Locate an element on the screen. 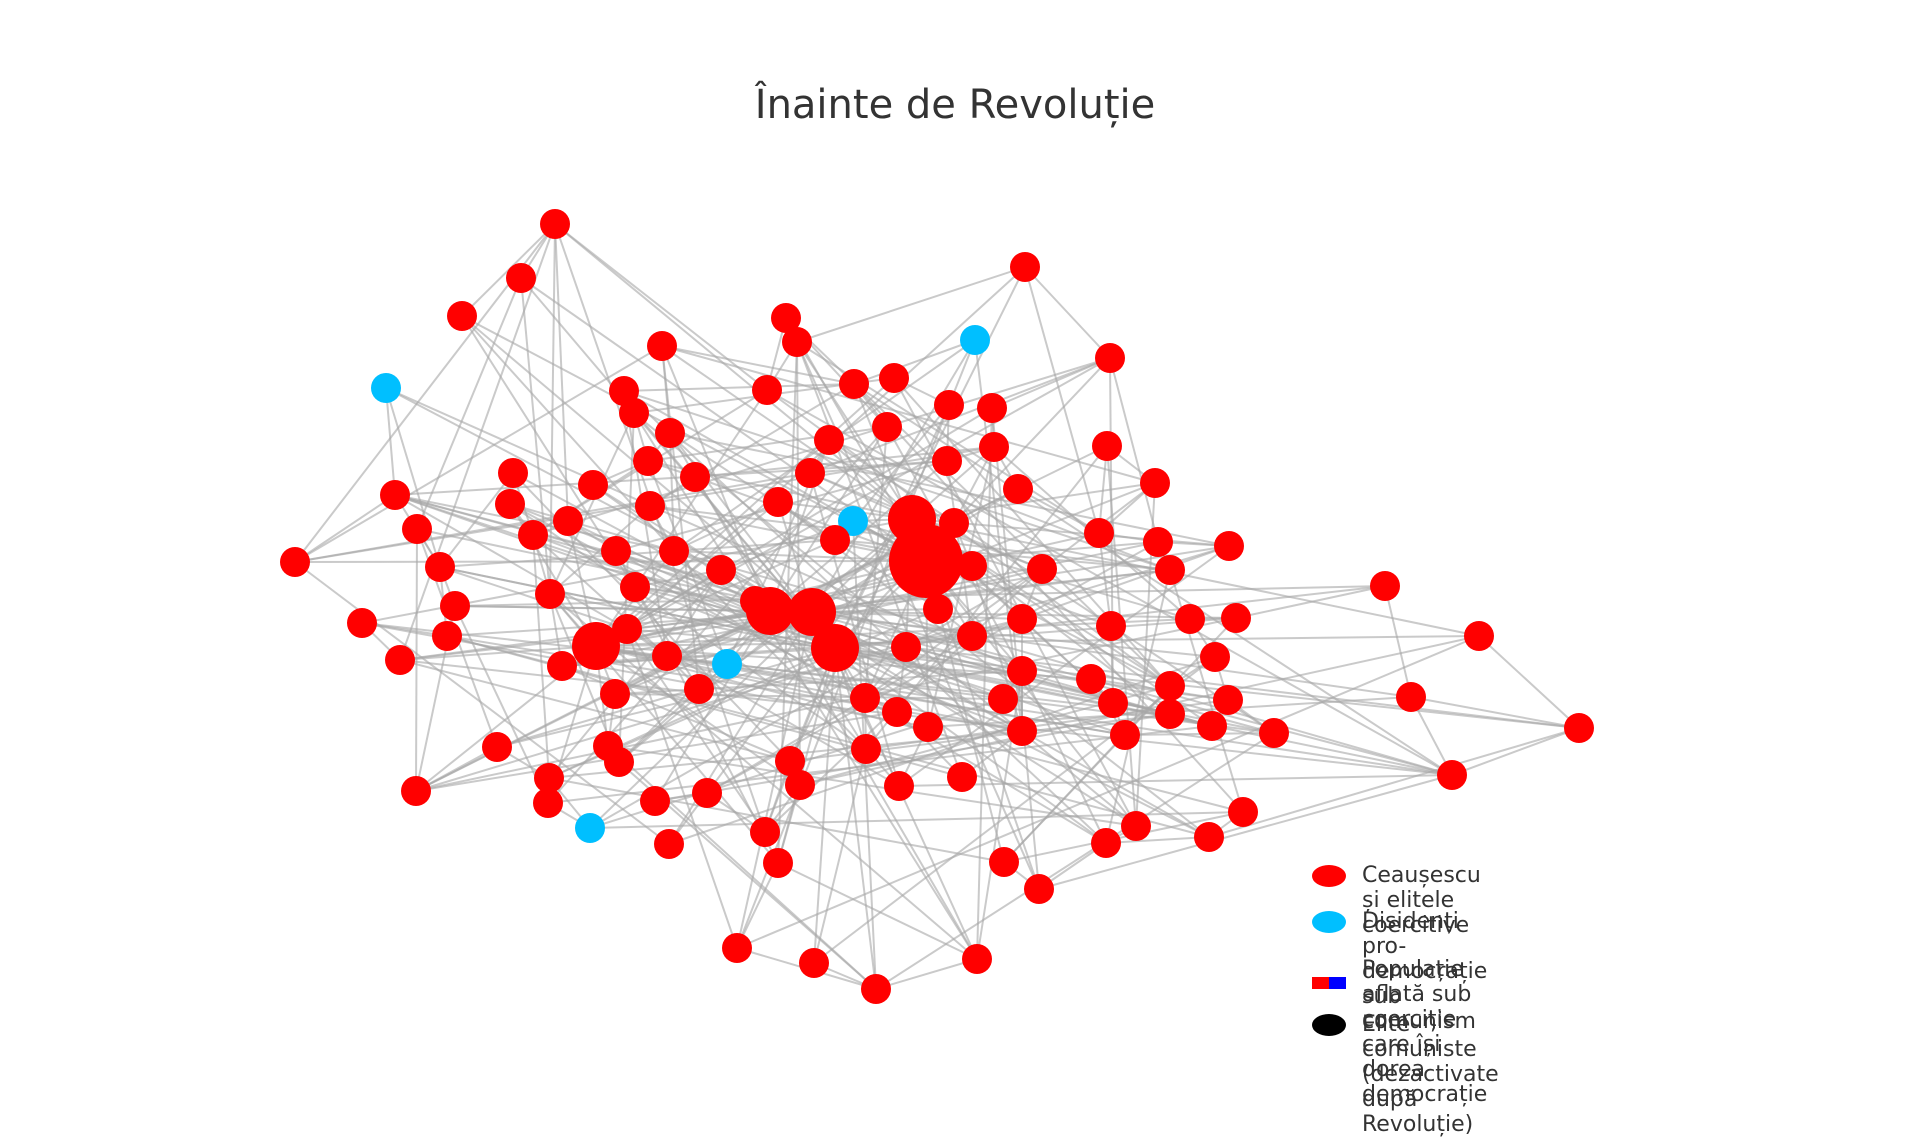 The width and height of the screenshot is (1910, 1137). legend-blue-dot-icon is located at coordinates (1329, 922).